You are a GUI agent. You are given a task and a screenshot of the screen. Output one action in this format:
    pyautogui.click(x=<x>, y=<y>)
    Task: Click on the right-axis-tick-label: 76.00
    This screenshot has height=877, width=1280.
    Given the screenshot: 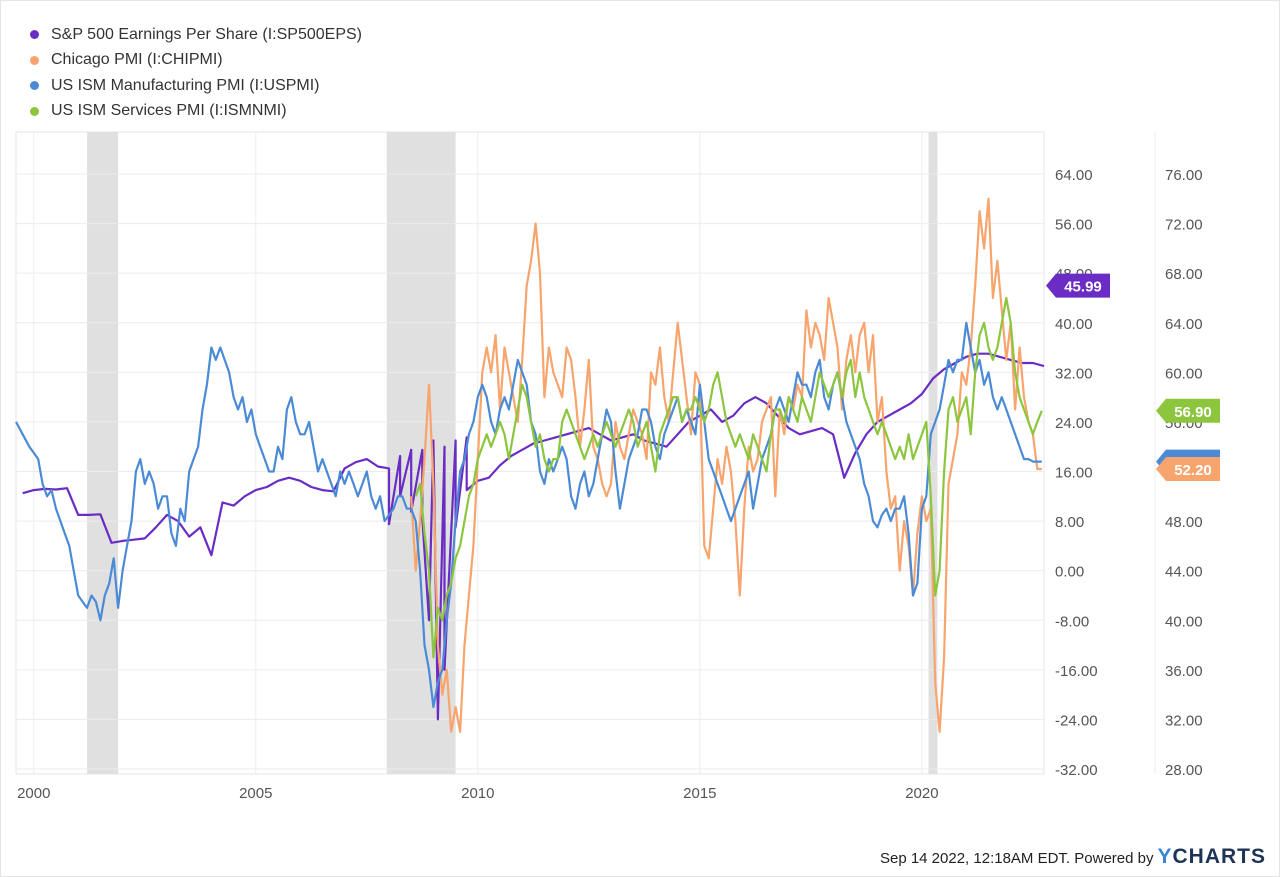 What is the action you would take?
    pyautogui.click(x=1184, y=175)
    